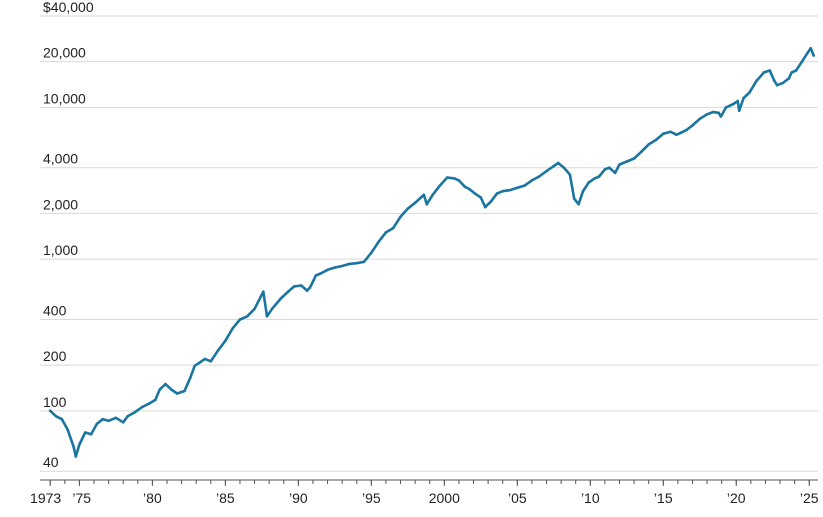  Describe the element at coordinates (152, 498) in the screenshot. I see `x-tick-label-2: ’80` at that location.